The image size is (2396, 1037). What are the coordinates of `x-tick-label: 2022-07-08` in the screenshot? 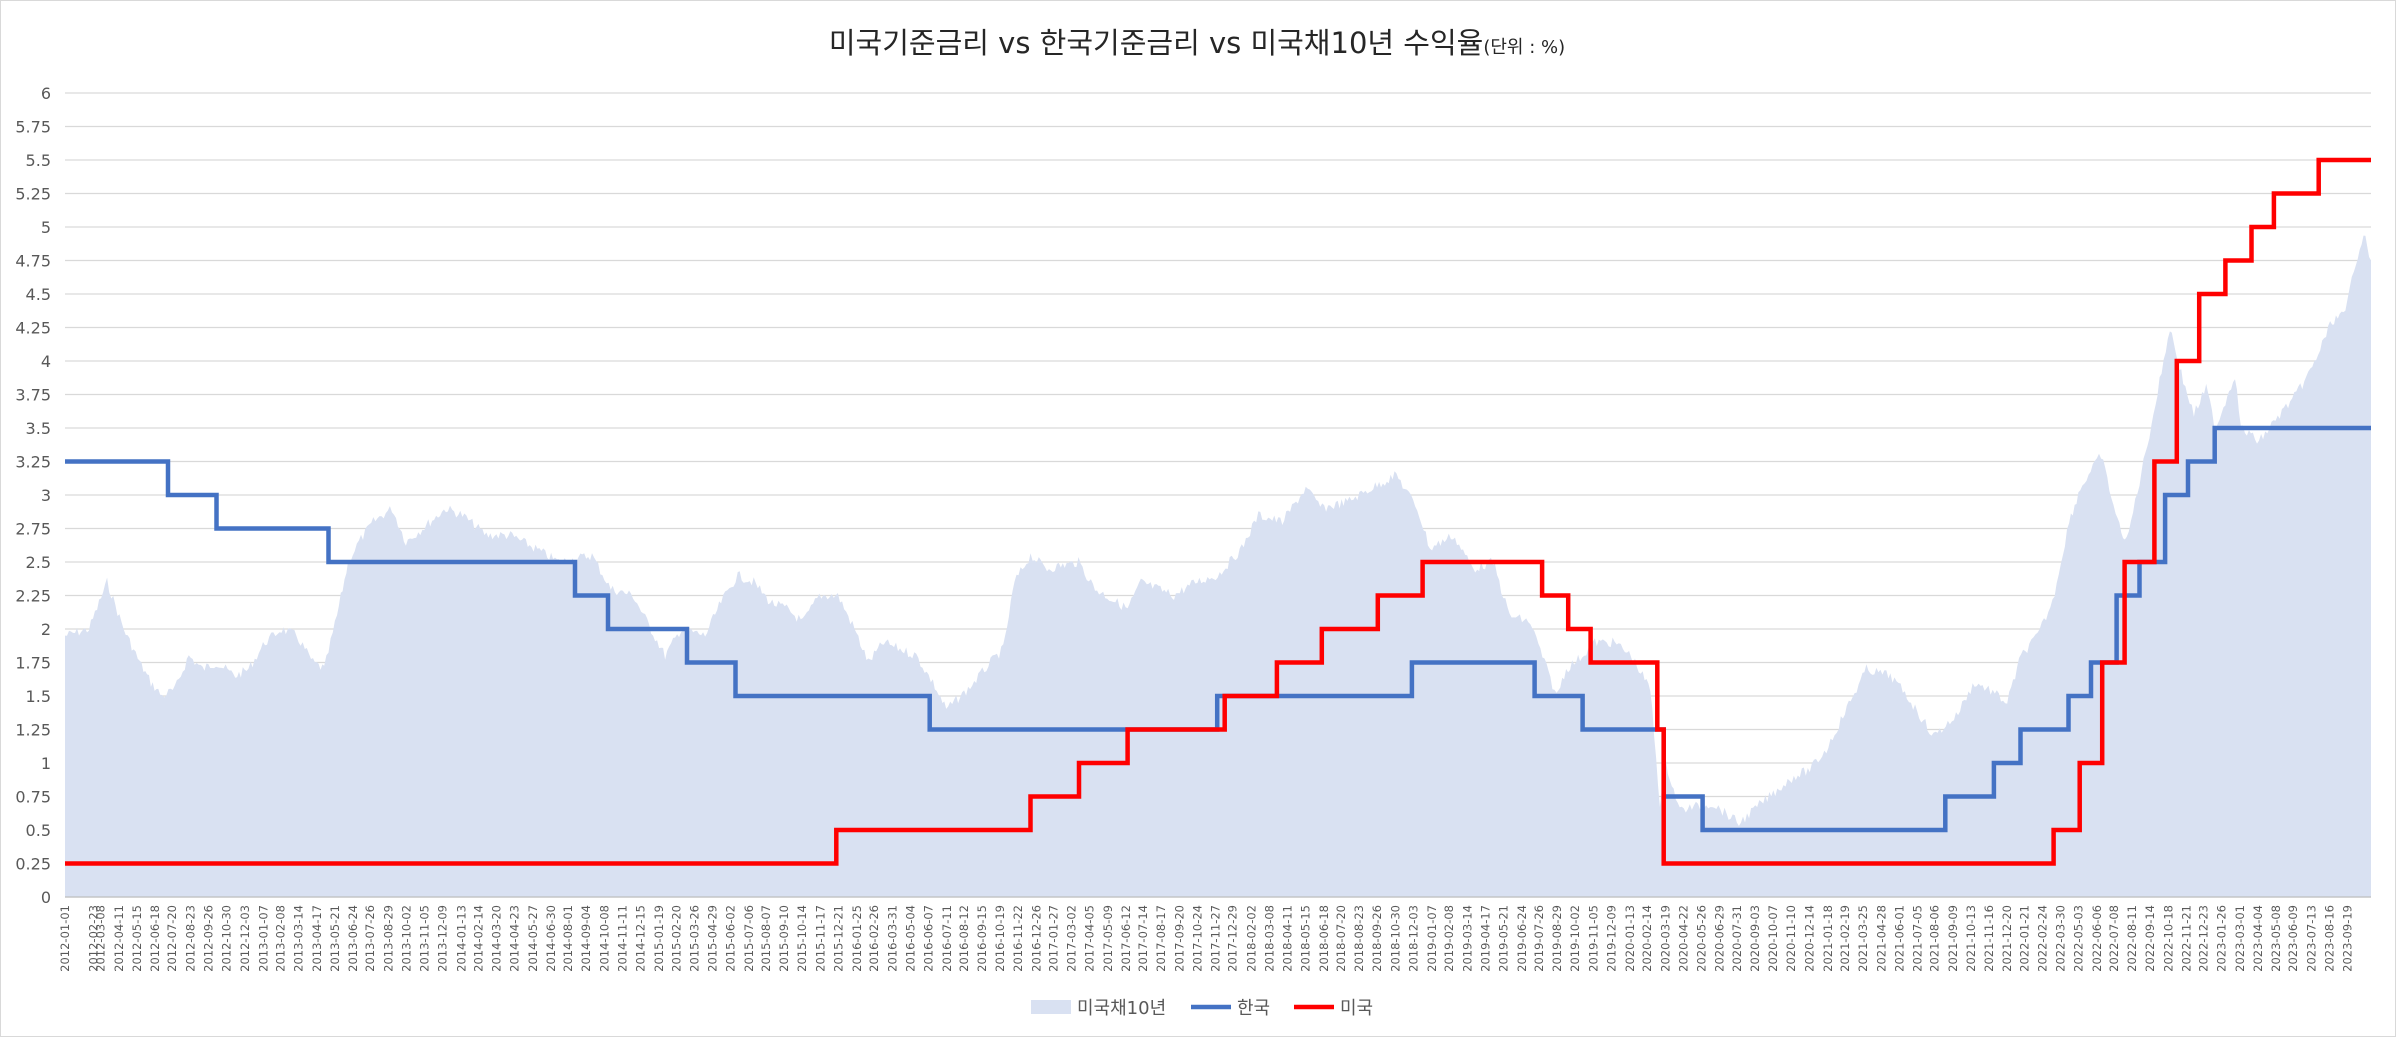 It's located at (2114, 938).